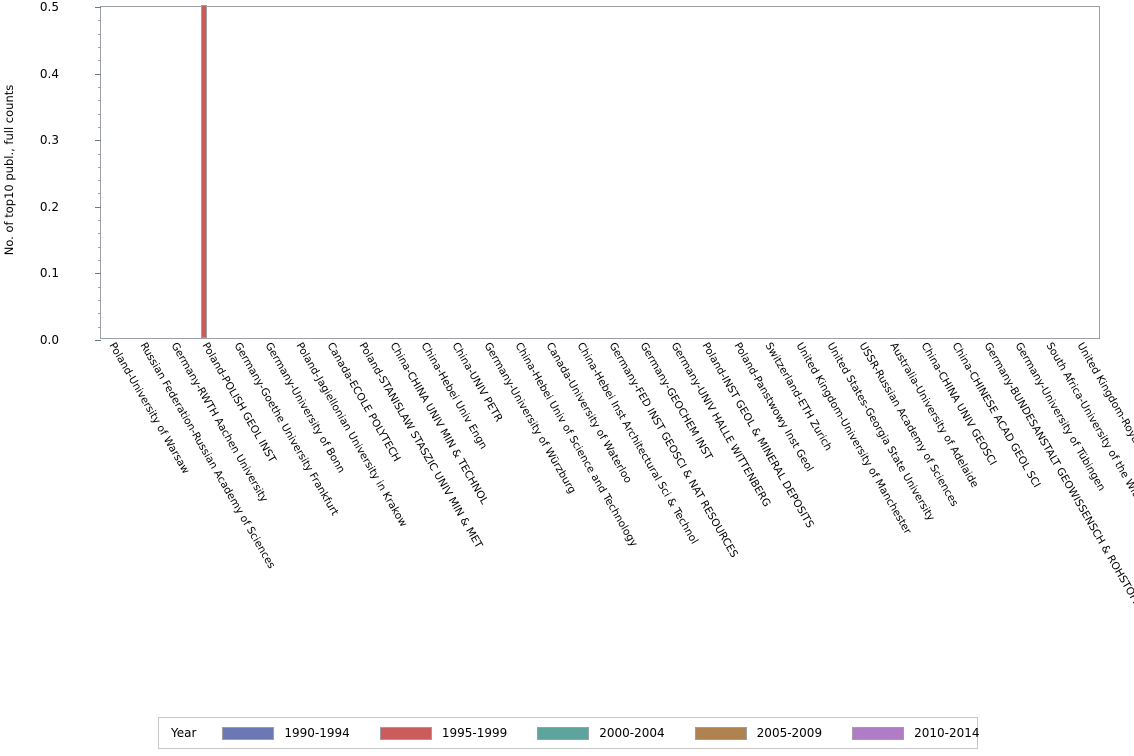  What do you see at coordinates (474, 733) in the screenshot?
I see `legend-entry-label: 1995-1999` at bounding box center [474, 733].